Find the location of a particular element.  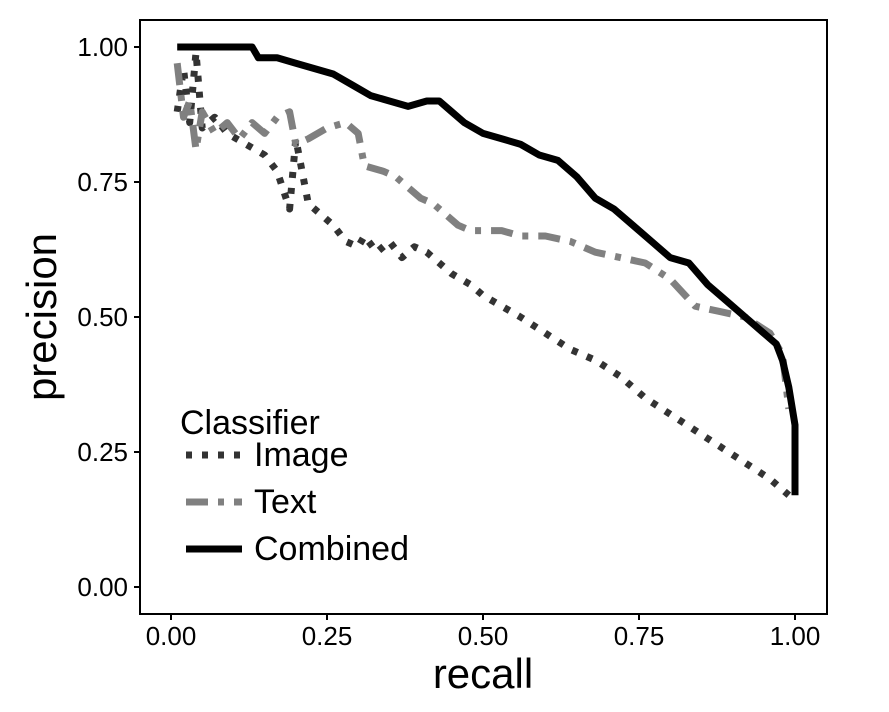

x-tick-label: 1.00 is located at coordinates (795, 636).